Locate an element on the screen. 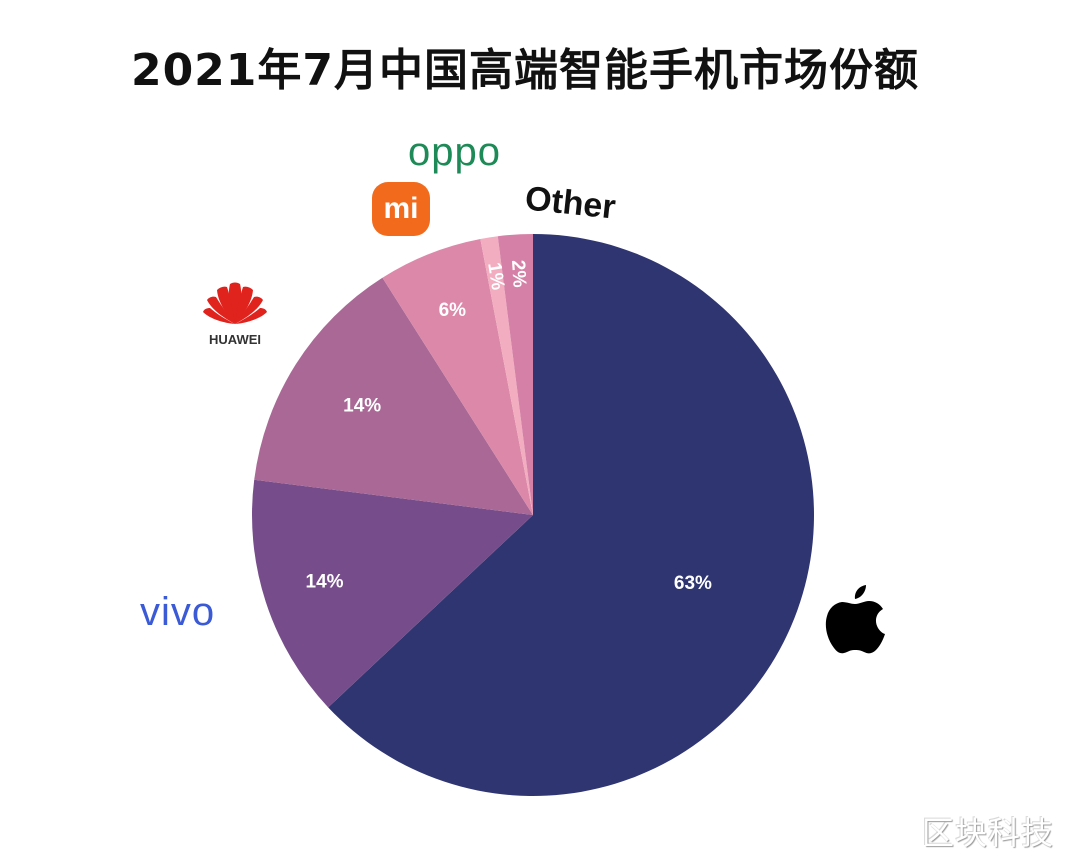 Image resolution: width=1080 pixels, height=863 pixels. pie-slice-huawei is located at coordinates (394, 396).